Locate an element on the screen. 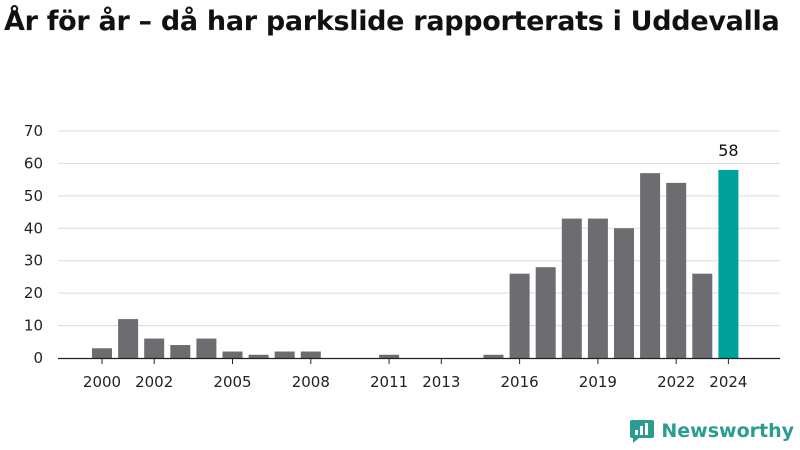 The image size is (800, 450). x-tick-label: 2013 is located at coordinates (441, 382).